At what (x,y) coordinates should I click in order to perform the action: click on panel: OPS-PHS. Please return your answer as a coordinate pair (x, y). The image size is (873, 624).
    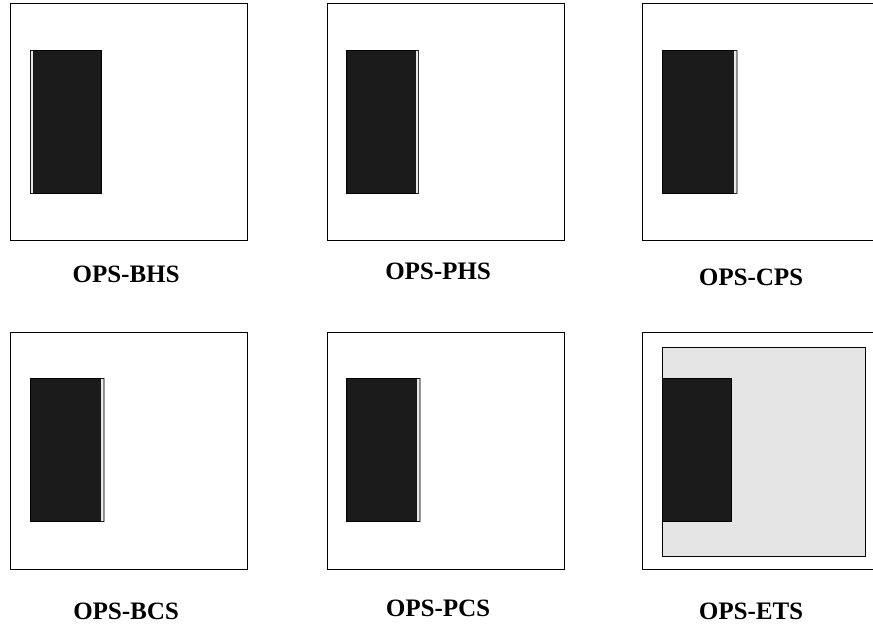
    Looking at the image, I should click on (446, 144).